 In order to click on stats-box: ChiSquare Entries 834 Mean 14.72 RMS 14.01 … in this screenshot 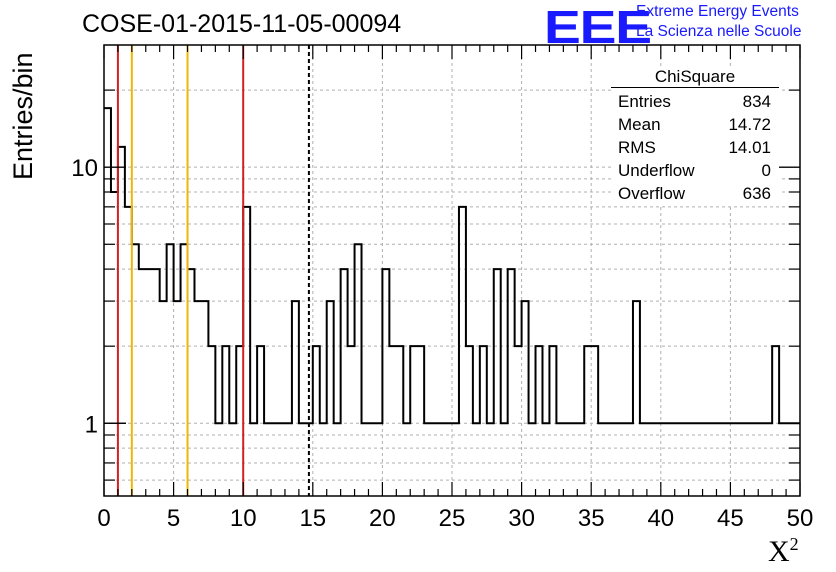, I will do `click(695, 135)`.